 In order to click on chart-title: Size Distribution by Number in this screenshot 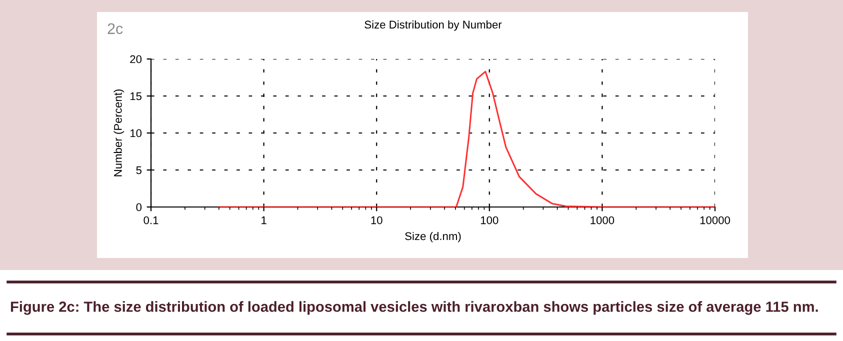, I will do `click(433, 25)`.